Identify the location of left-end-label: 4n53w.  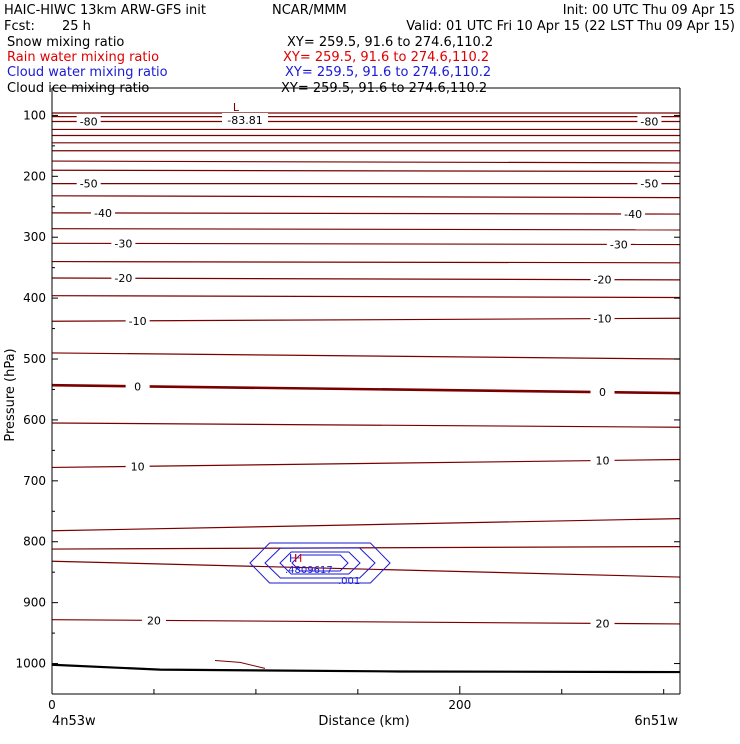
(74, 721).